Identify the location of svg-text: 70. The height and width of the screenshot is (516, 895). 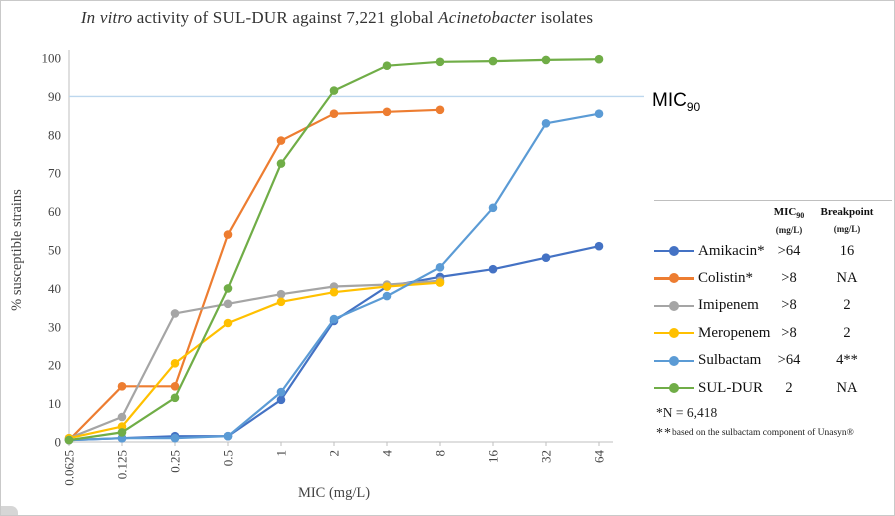
(54, 173).